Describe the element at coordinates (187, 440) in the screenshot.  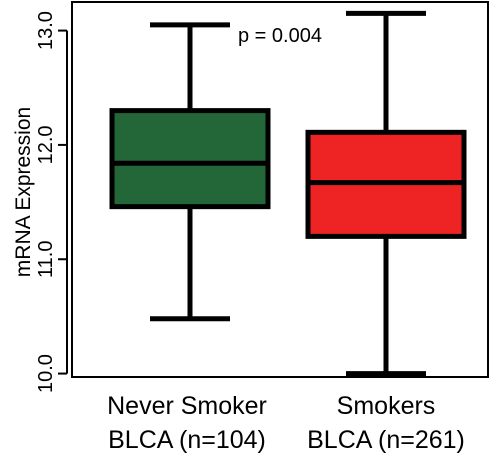
I see `x-label-never-smoker-line2: BLCA (n=104)` at that location.